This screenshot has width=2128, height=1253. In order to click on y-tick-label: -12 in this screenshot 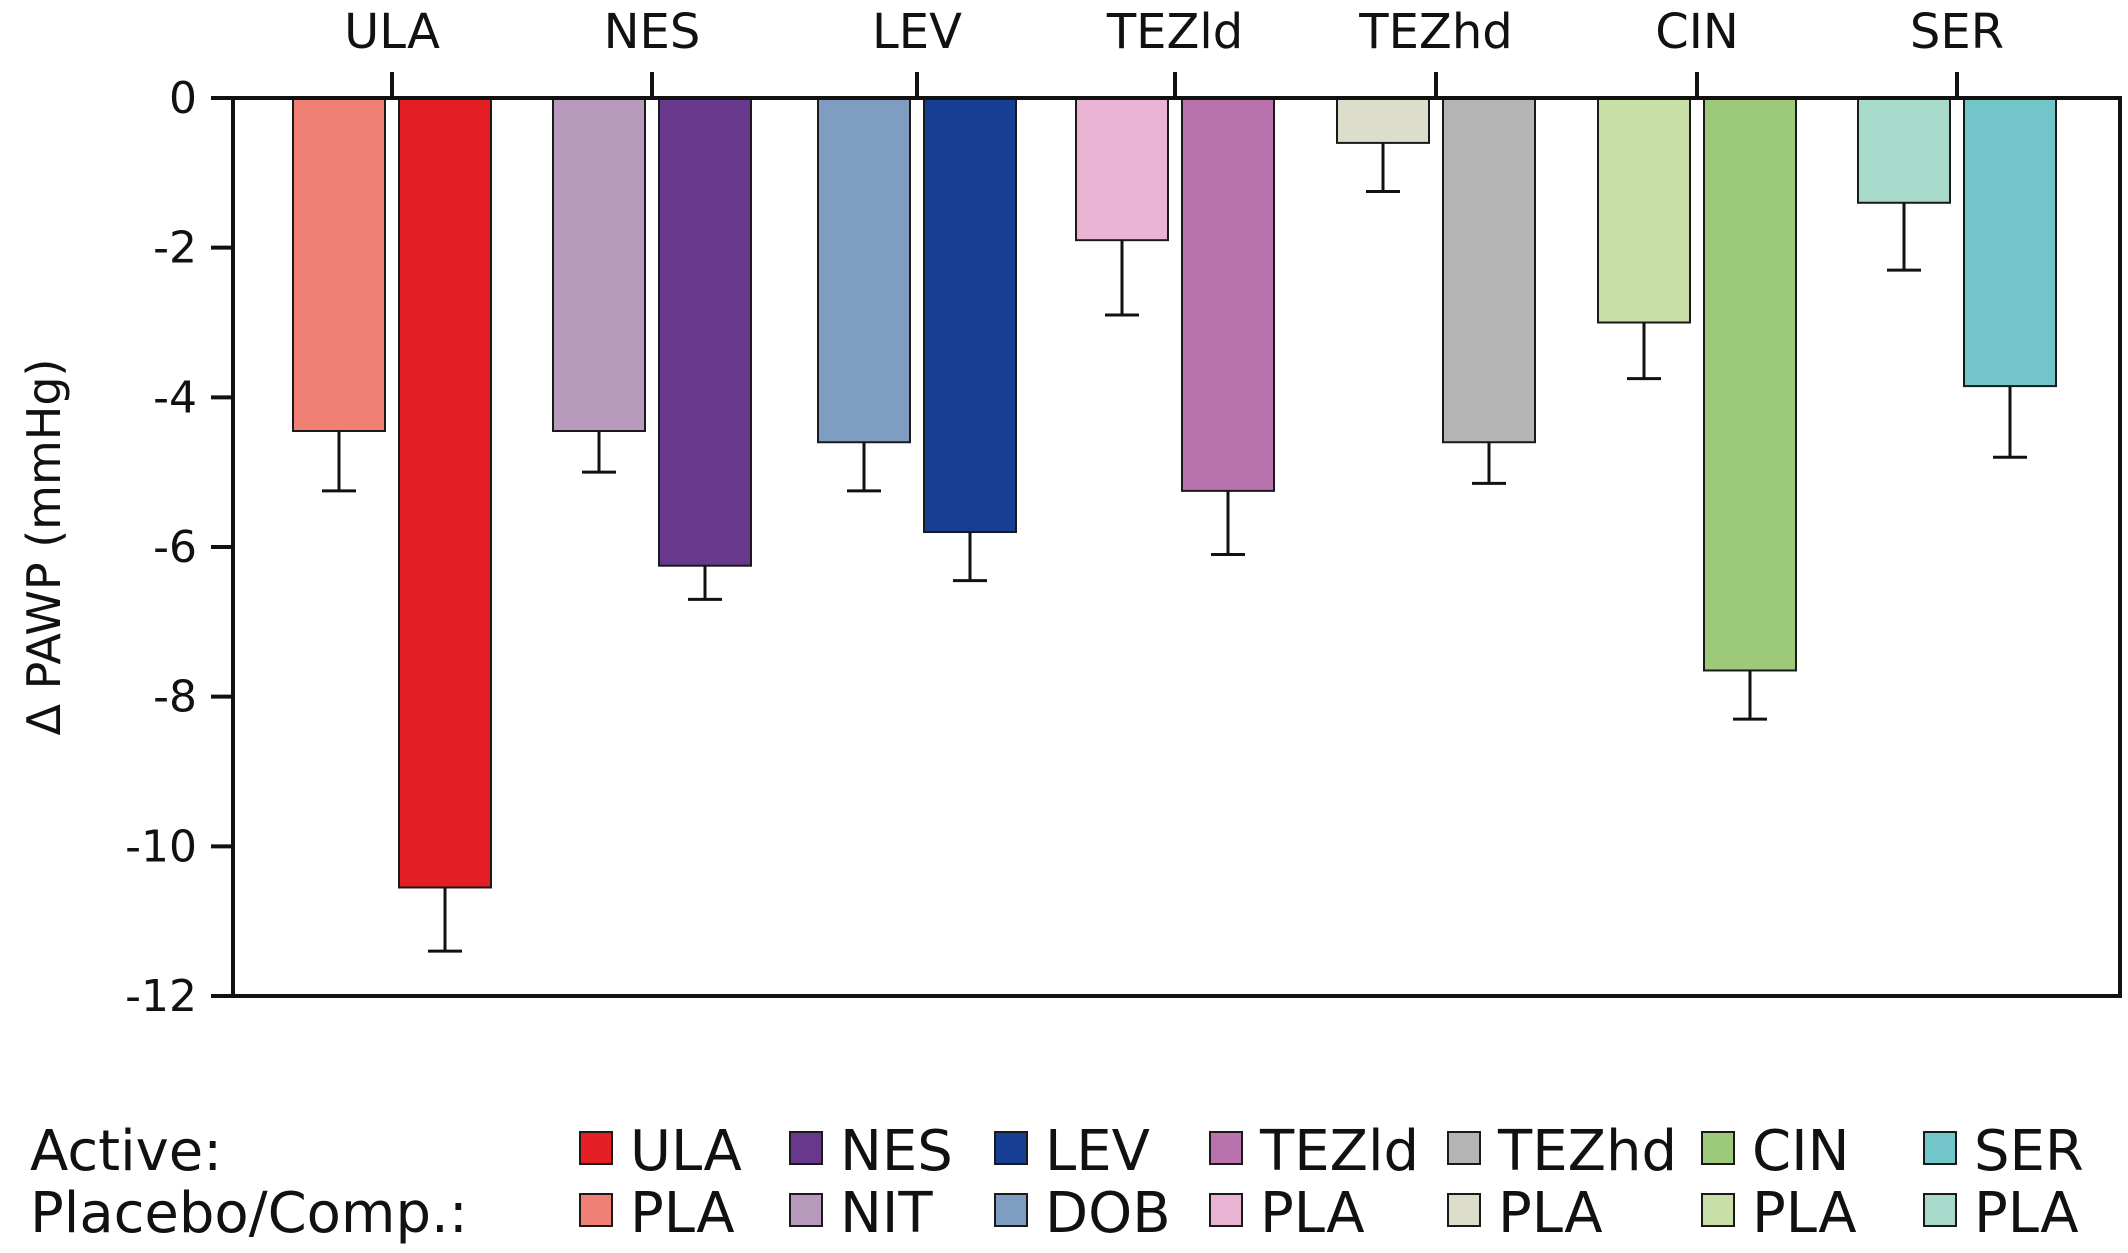, I will do `click(161, 996)`.